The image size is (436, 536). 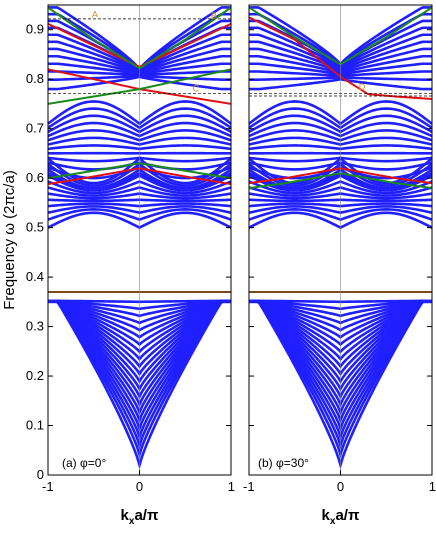 What do you see at coordinates (35, 177) in the screenshot?
I see `y-tick-label: 0.6` at bounding box center [35, 177].